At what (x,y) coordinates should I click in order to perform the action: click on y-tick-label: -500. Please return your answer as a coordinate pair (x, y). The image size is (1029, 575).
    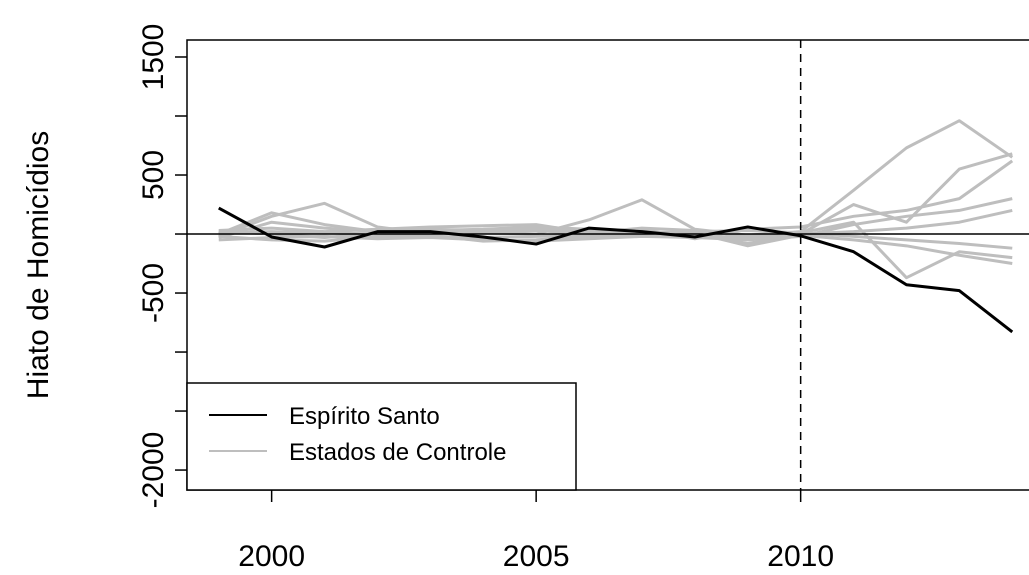
    Looking at the image, I should click on (153, 293).